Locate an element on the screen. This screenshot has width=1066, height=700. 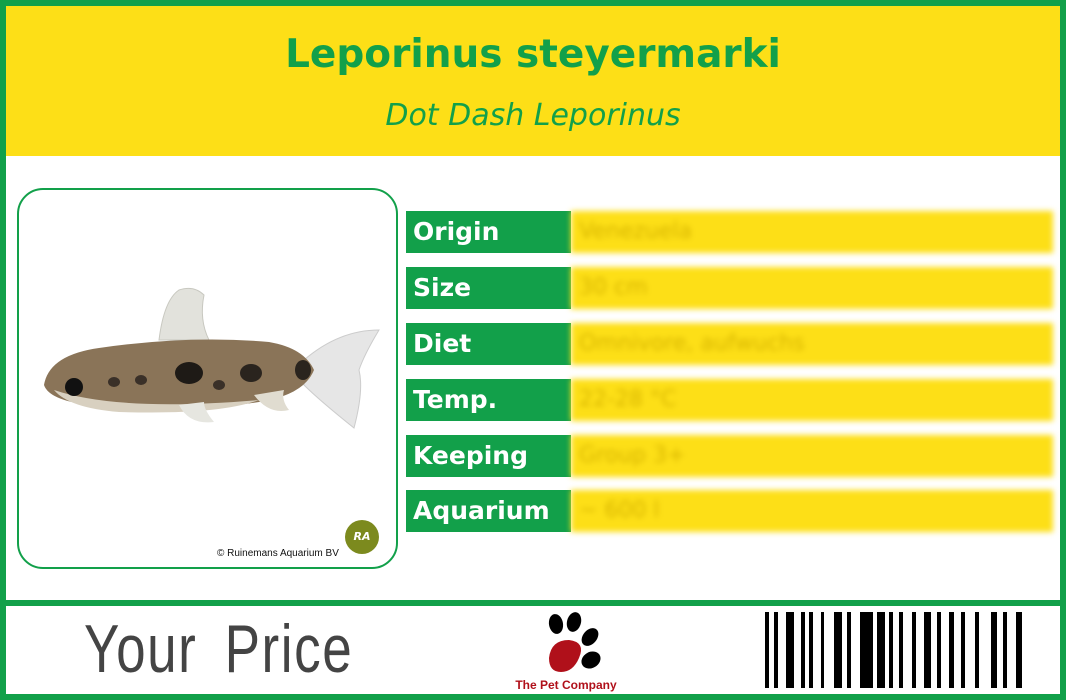
fact-value: Group 3+ is located at coordinates (812, 456).